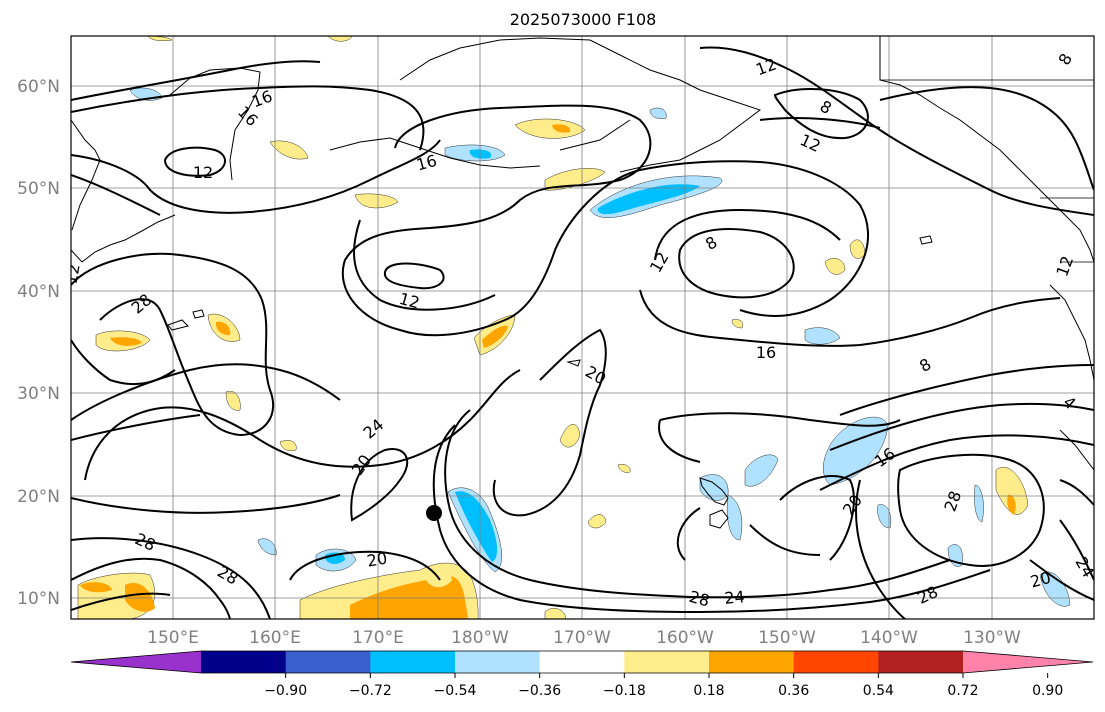 The width and height of the screenshot is (1105, 712). I want to click on colorbar-outline, so click(582, 662).